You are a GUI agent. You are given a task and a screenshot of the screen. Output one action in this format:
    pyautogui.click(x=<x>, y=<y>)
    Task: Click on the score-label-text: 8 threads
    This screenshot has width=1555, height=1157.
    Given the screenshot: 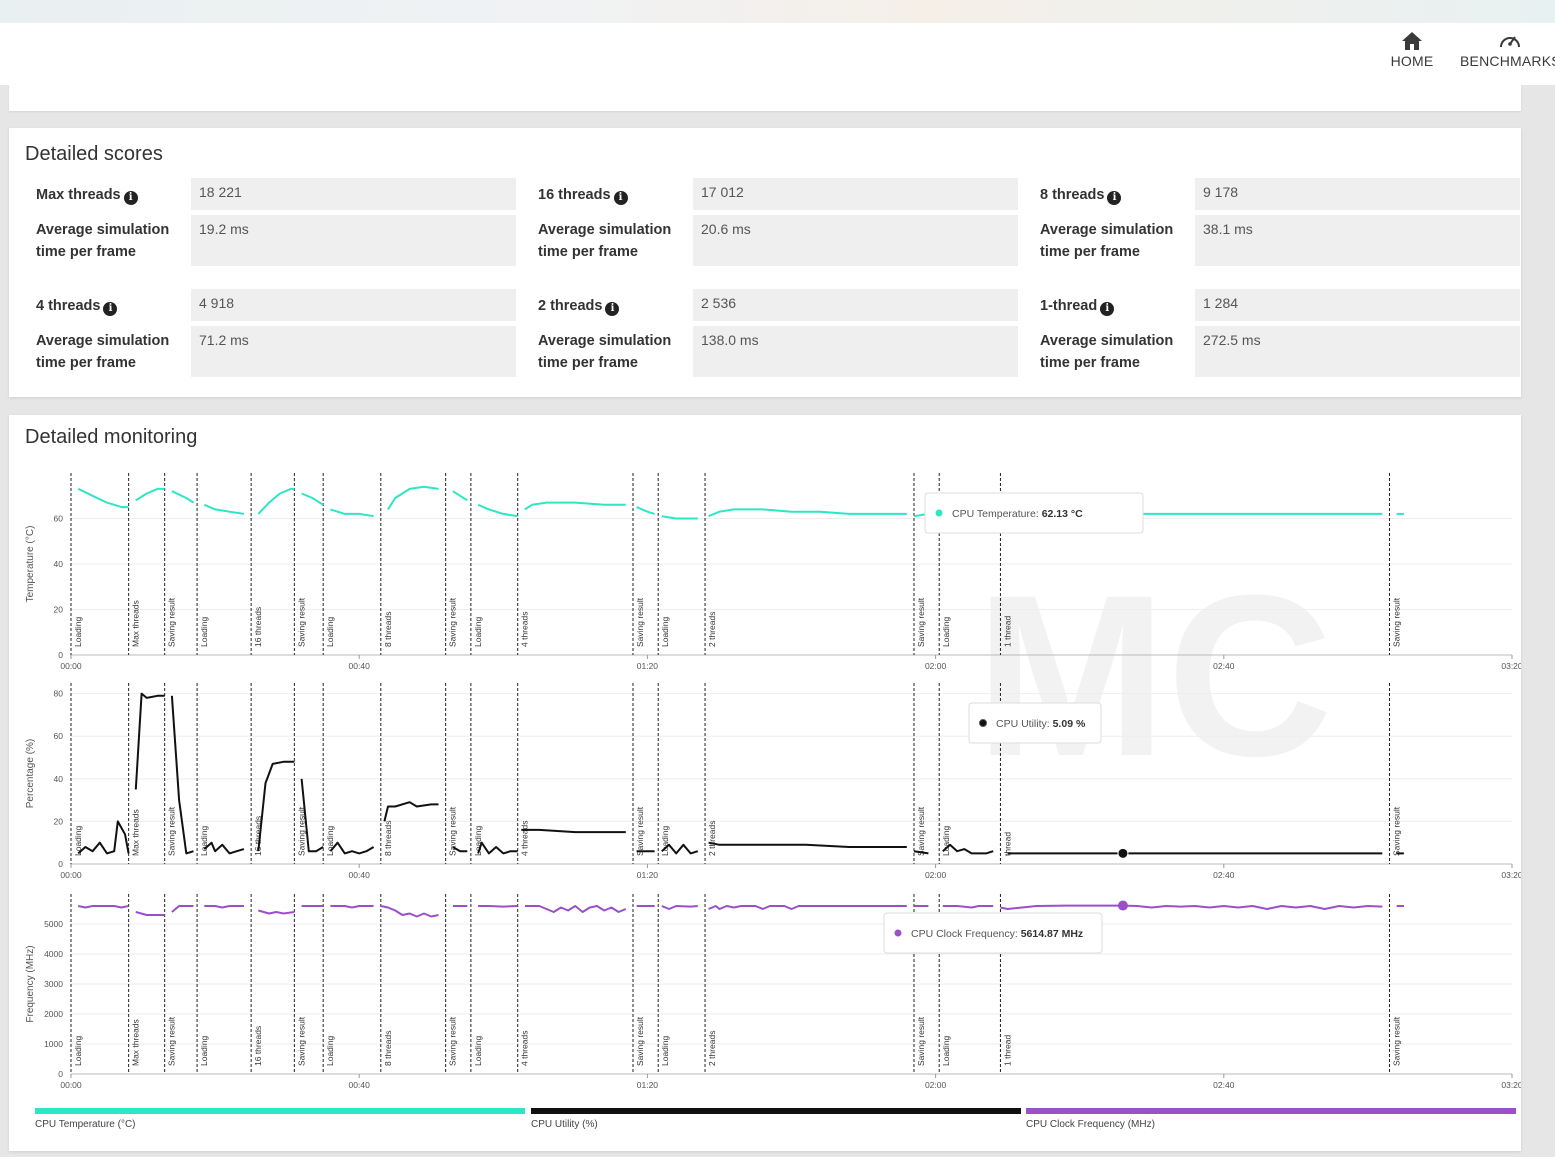 What is the action you would take?
    pyautogui.click(x=1072, y=195)
    